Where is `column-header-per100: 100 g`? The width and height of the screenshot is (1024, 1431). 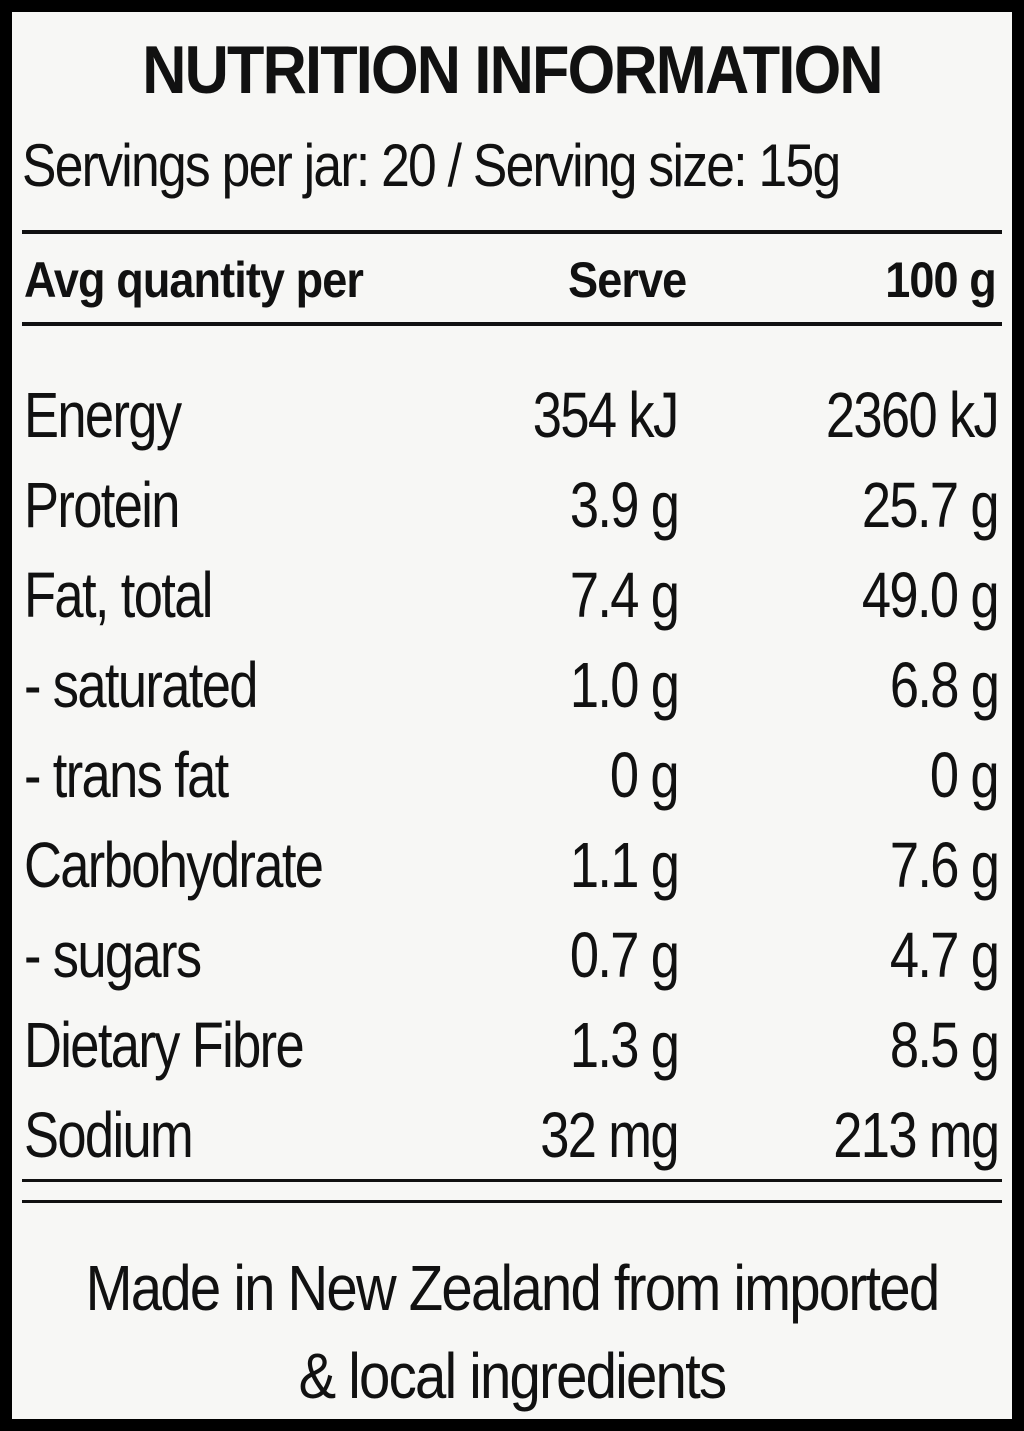
column-header-per100: 100 g is located at coordinates (940, 280).